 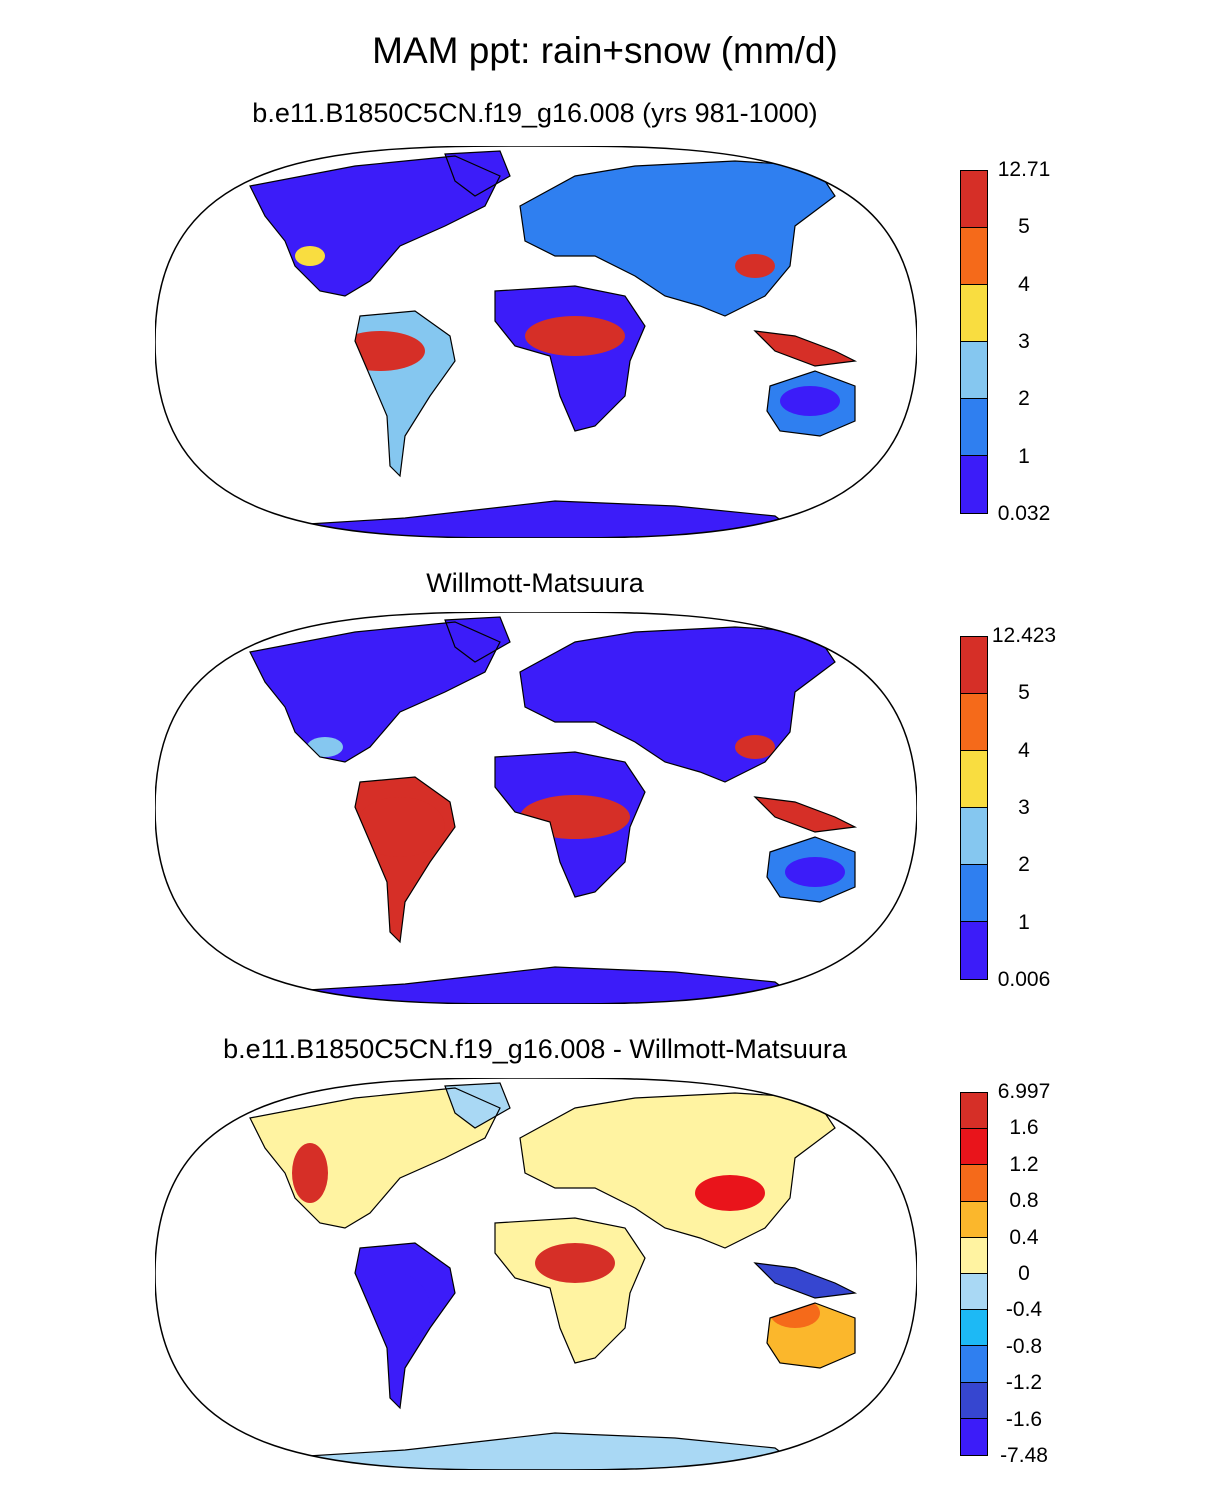 I want to click on colorbar-label: 12.71, so click(x=1024, y=169).